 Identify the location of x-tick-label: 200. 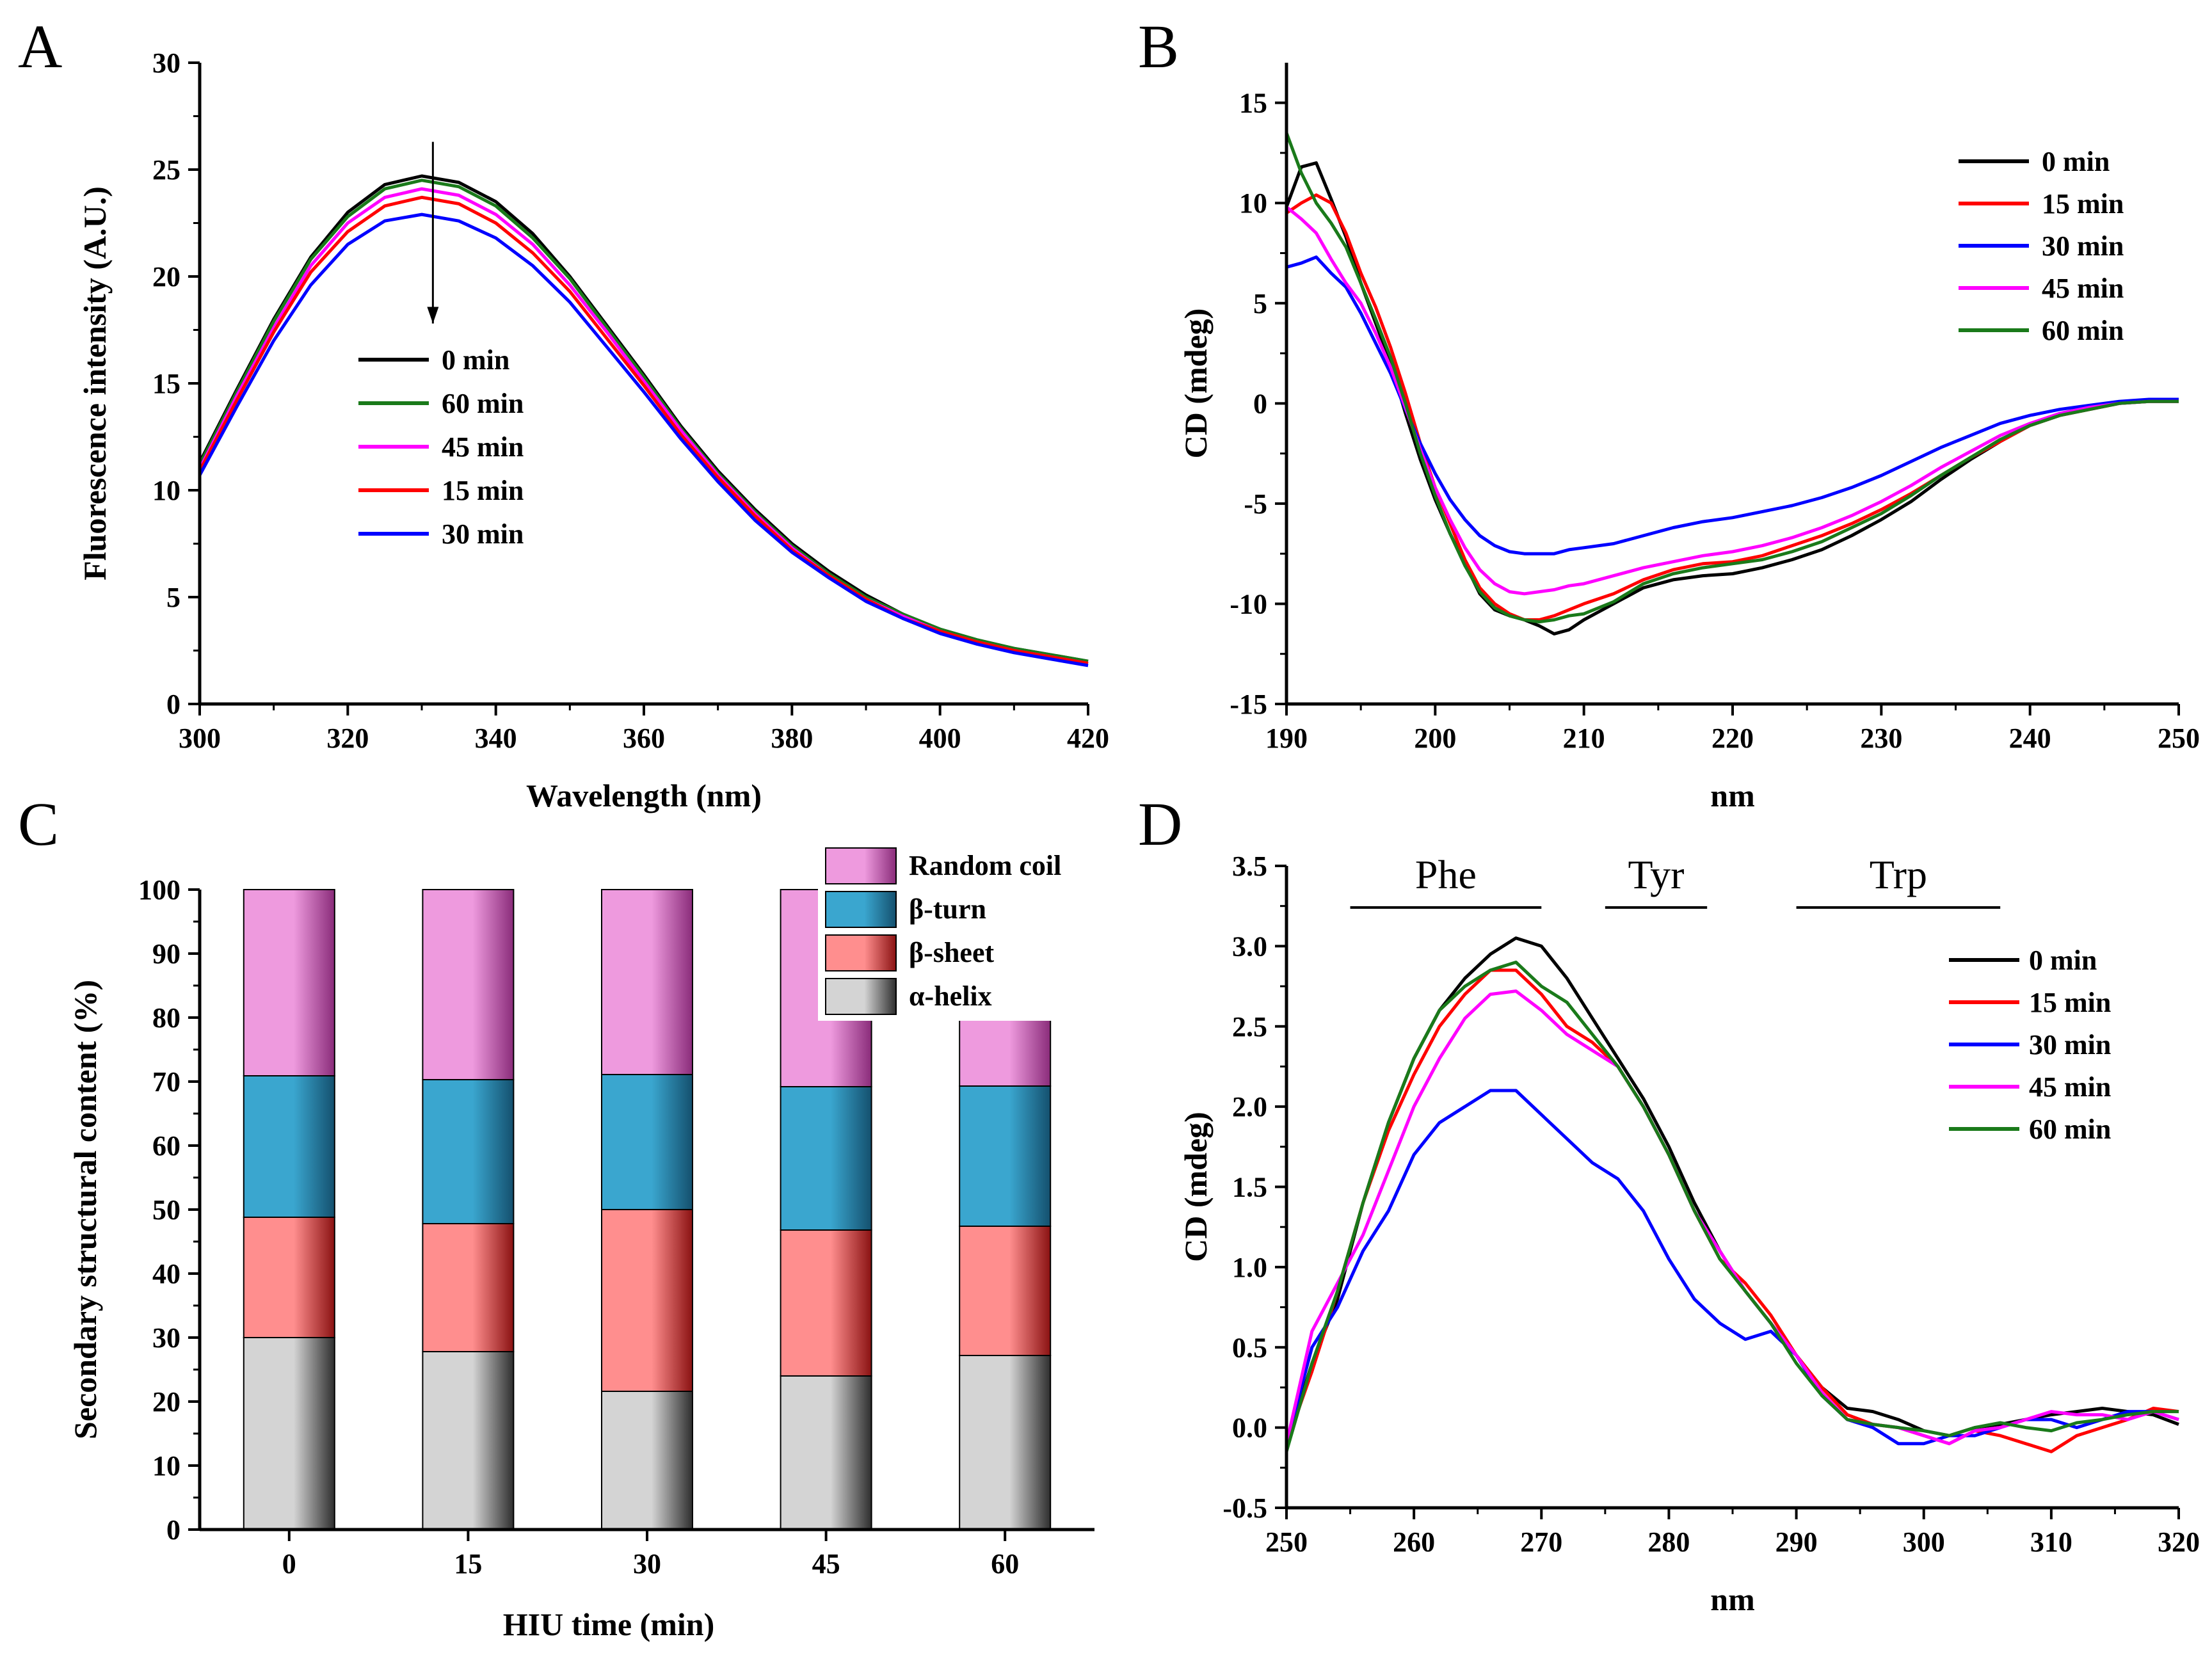
(1435, 738).